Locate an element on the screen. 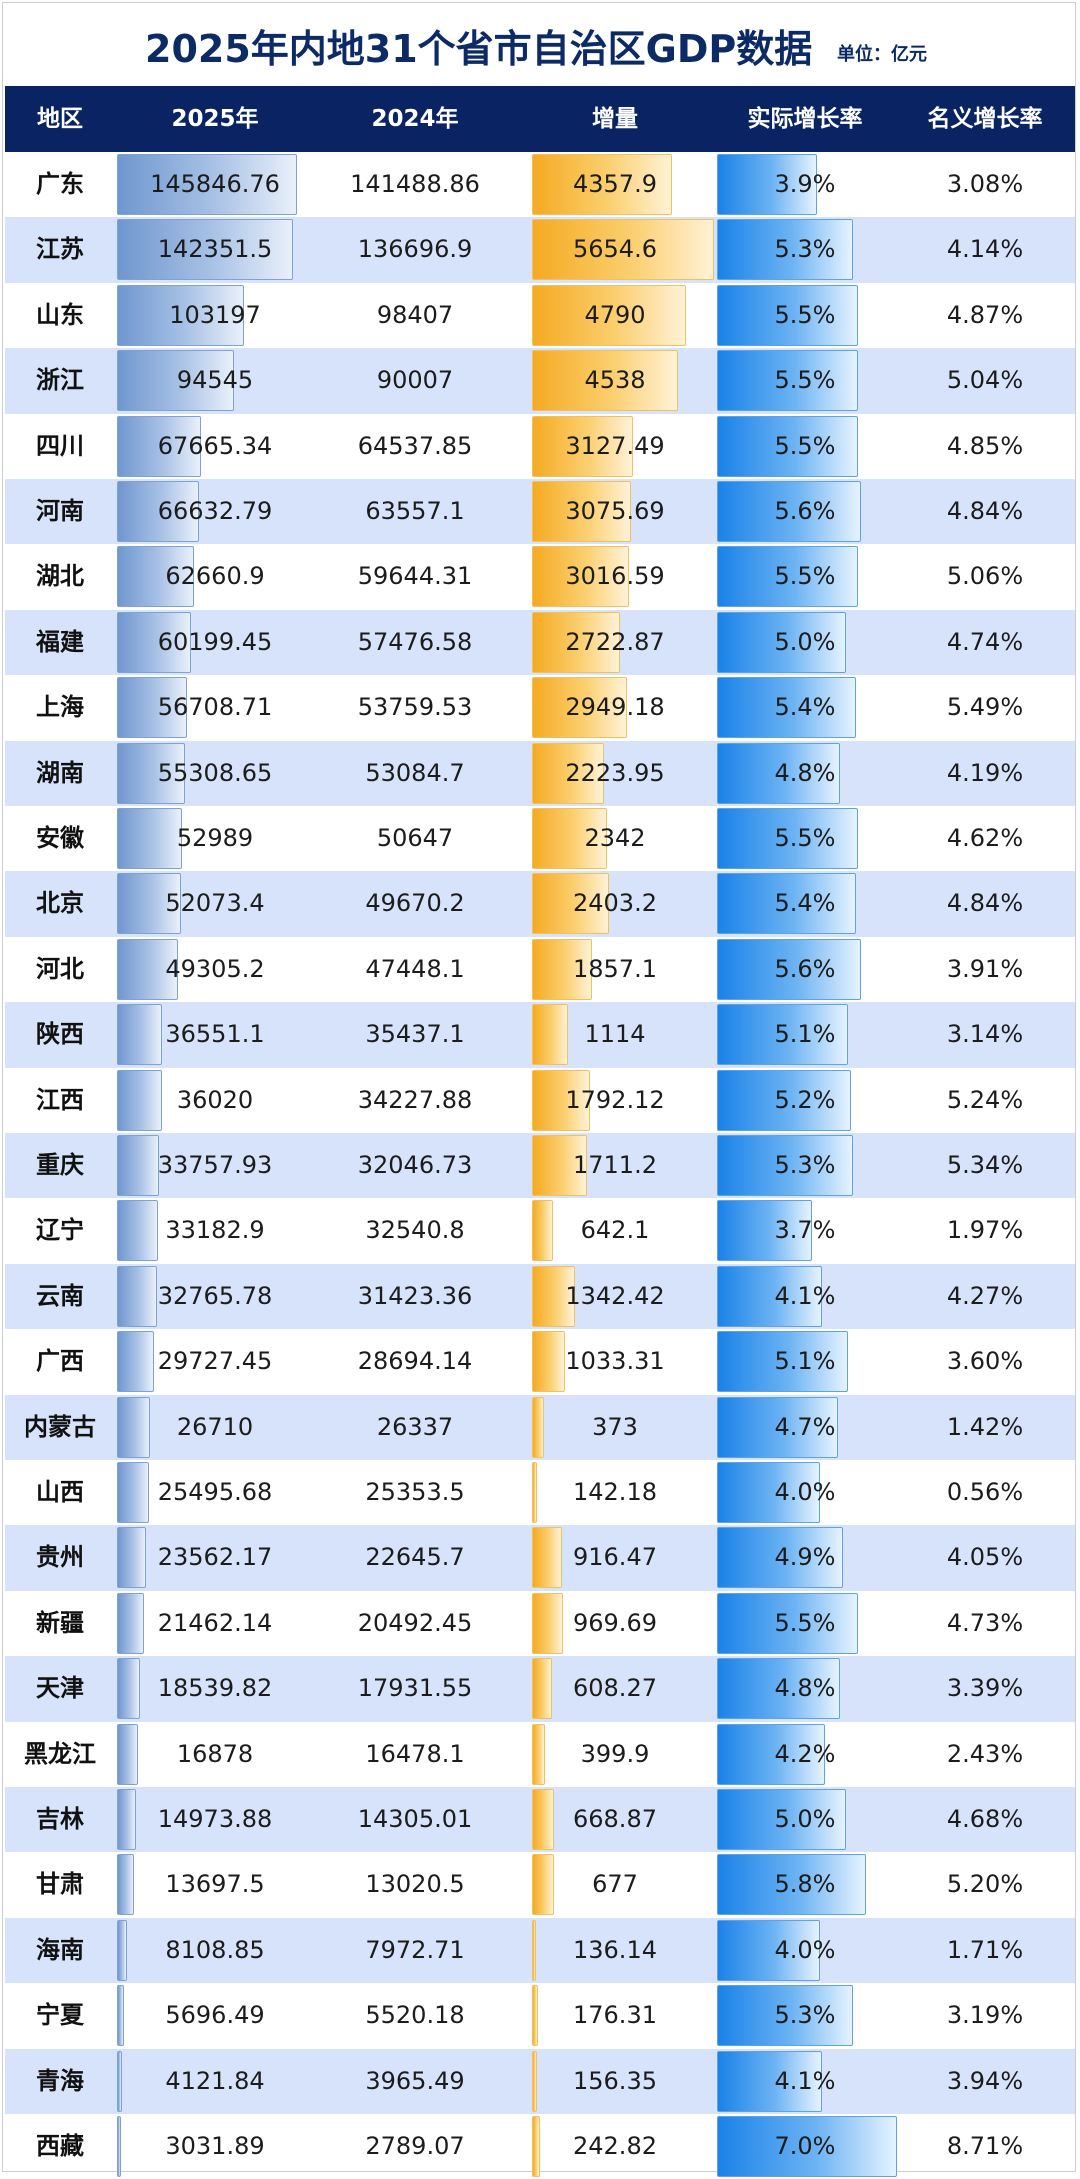 Image resolution: width=1080 pixels, height=2179 pixels. region-name: 重庆 is located at coordinates (60, 1165).